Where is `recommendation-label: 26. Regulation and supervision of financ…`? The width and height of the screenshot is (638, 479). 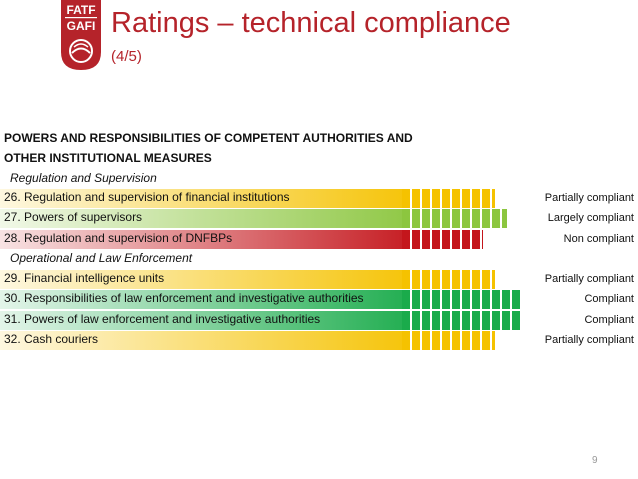 recommendation-label: 26. Regulation and supervision of financ… is located at coordinates (147, 197).